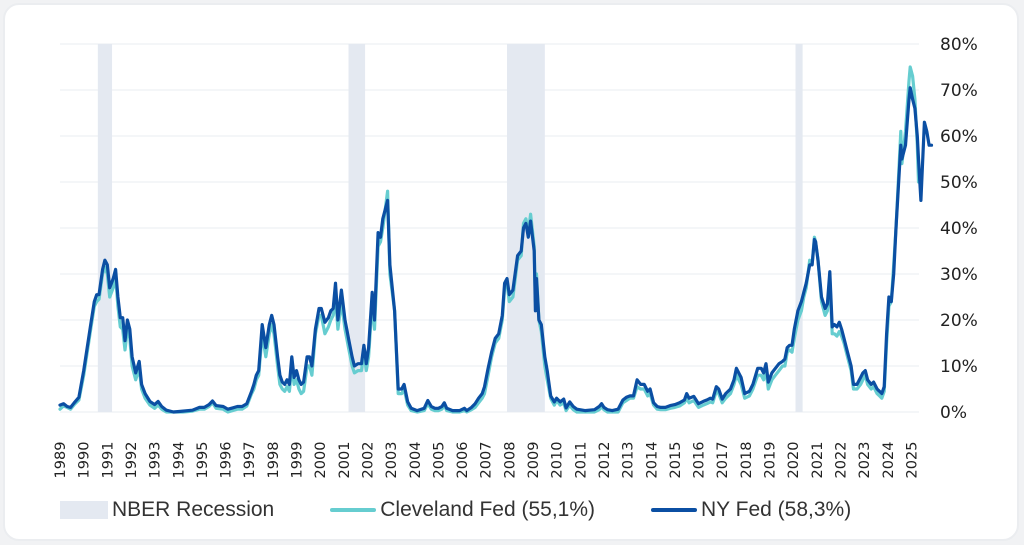 The image size is (1024, 545). What do you see at coordinates (298, 460) in the screenshot?
I see `x-tick-label: 1999` at bounding box center [298, 460].